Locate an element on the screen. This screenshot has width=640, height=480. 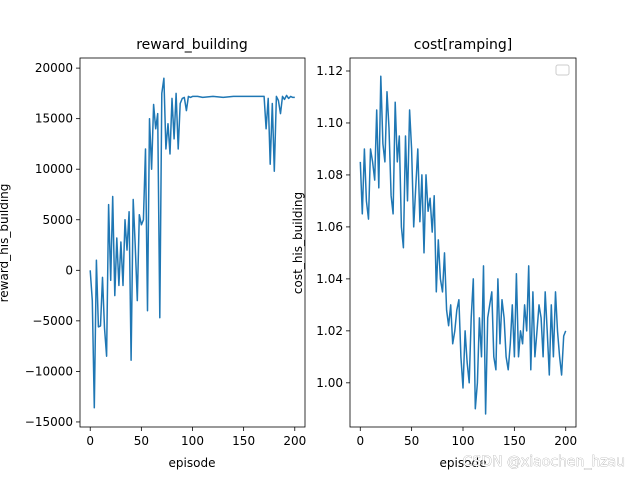
y-tick-label: 1.04 is located at coordinates (329, 279).